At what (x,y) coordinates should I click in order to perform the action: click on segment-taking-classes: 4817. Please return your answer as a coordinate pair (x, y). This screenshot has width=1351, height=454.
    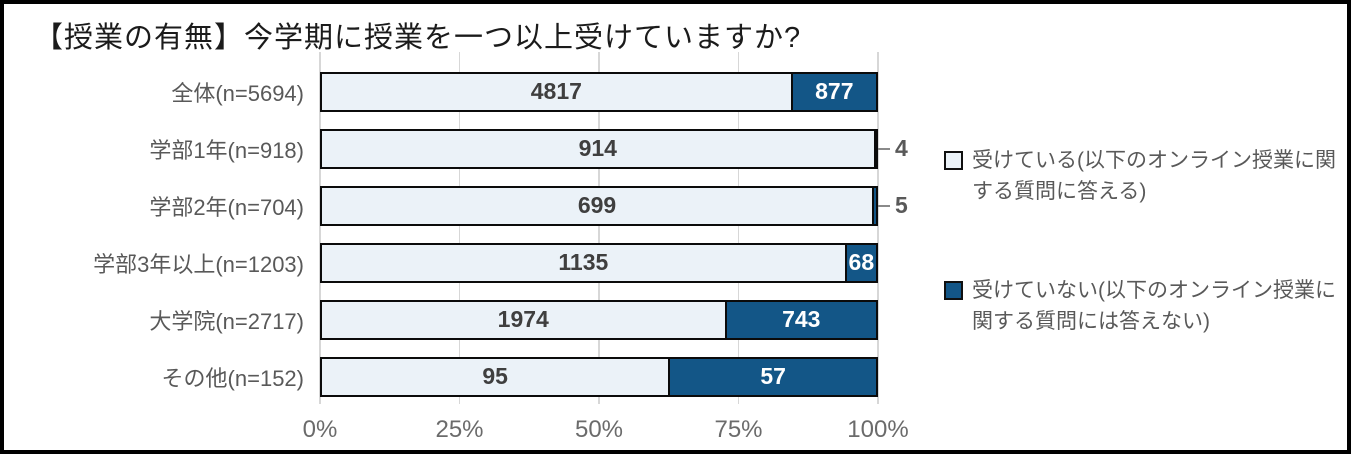
    Looking at the image, I should click on (556, 91).